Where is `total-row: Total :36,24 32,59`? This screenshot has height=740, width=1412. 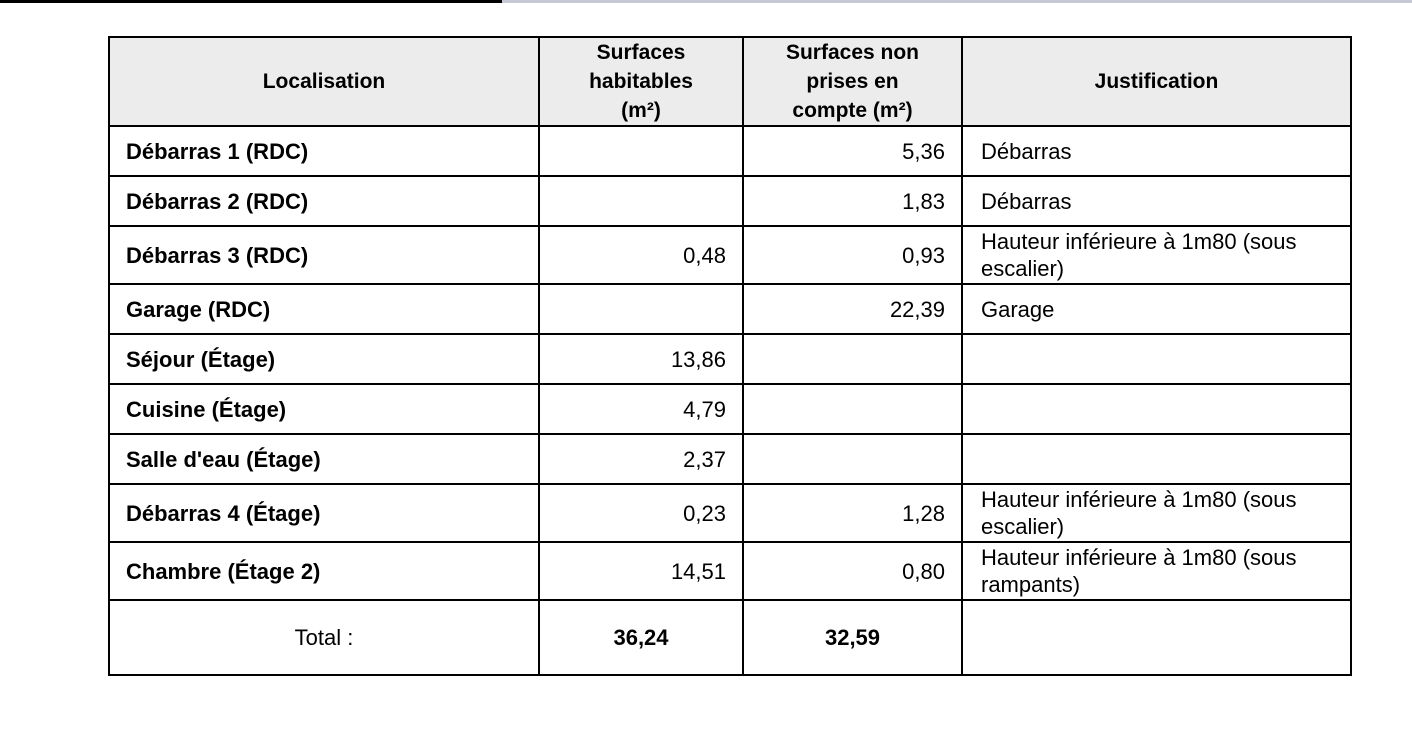 total-row: Total :36,24 32,59 is located at coordinates (730, 637).